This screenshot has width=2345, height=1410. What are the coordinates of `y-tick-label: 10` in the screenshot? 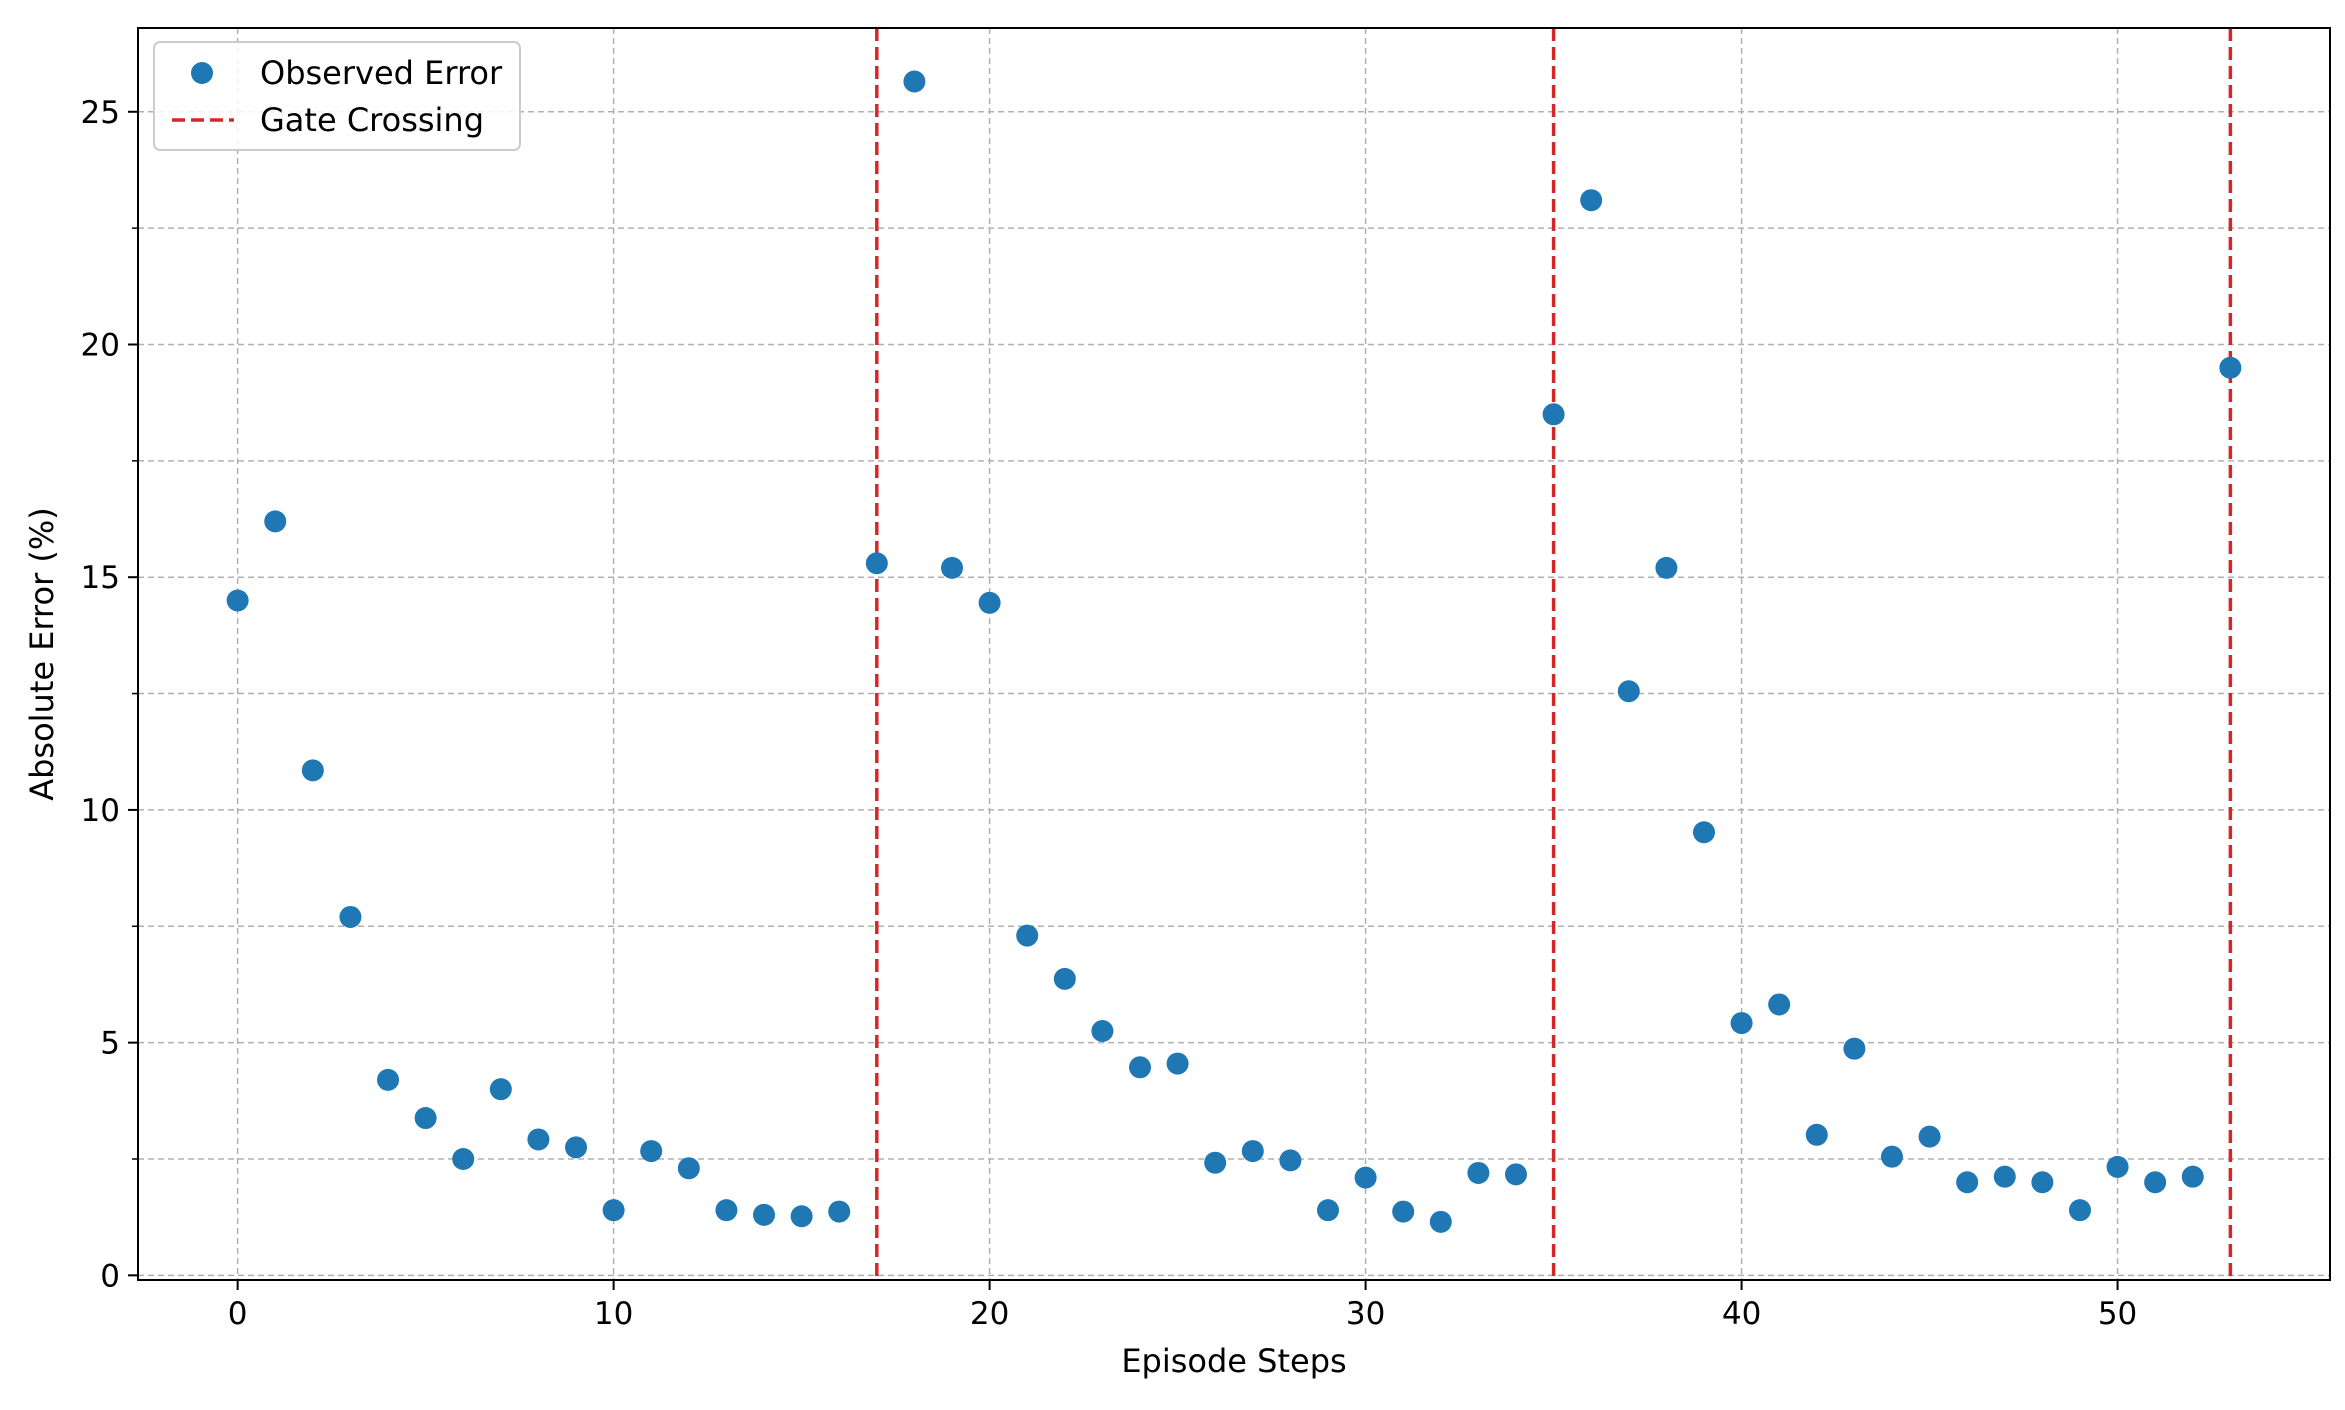 It's located at (100, 811).